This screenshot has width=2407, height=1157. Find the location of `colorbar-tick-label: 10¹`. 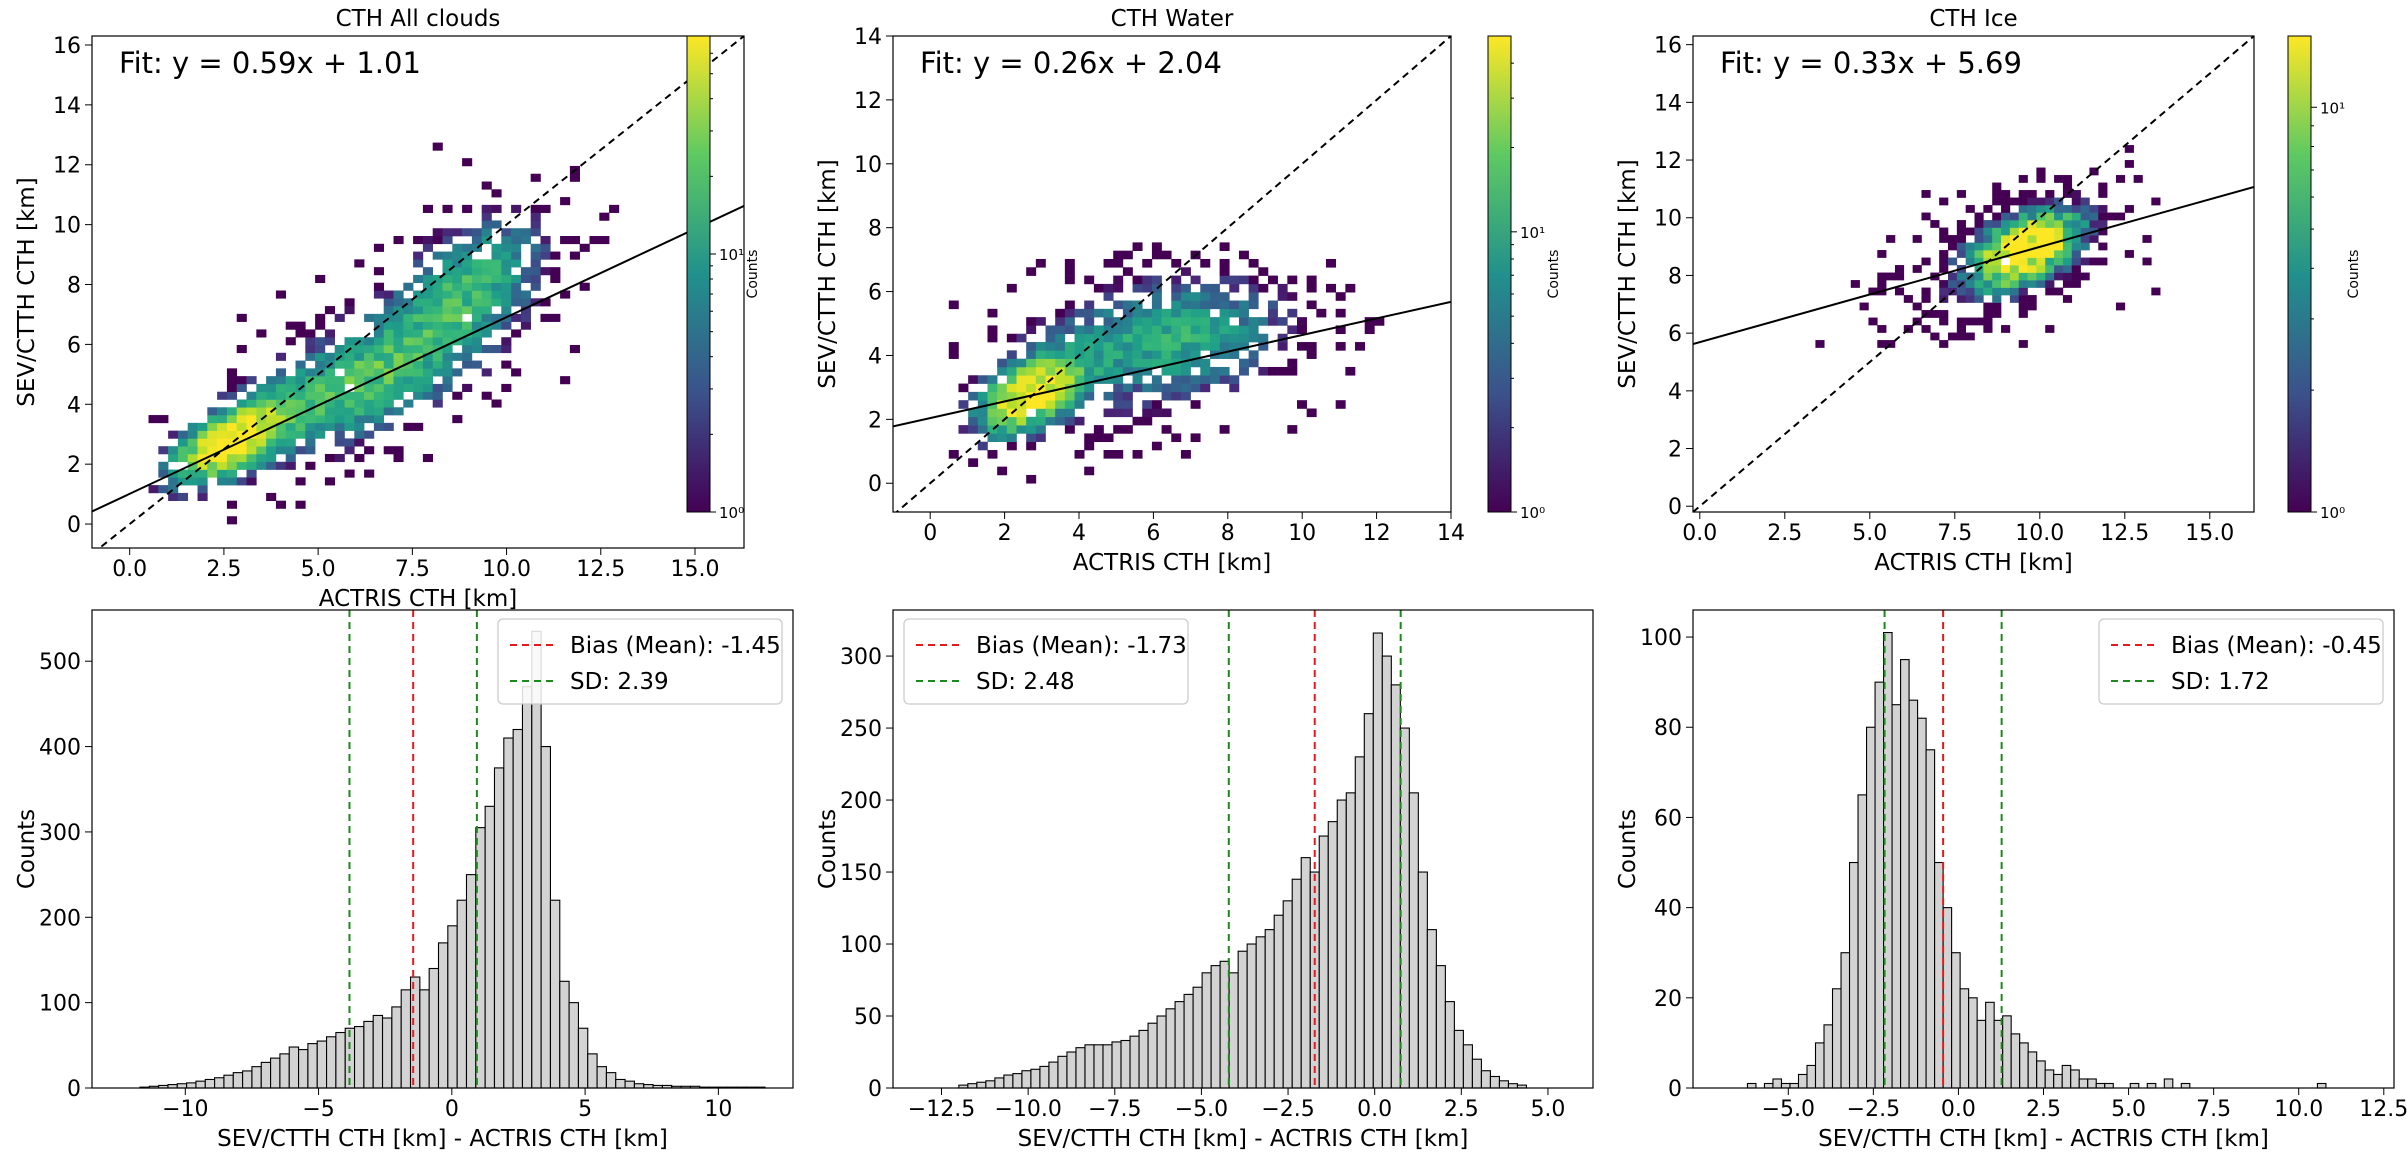

colorbar-tick-label: 10¹ is located at coordinates (2332, 108).